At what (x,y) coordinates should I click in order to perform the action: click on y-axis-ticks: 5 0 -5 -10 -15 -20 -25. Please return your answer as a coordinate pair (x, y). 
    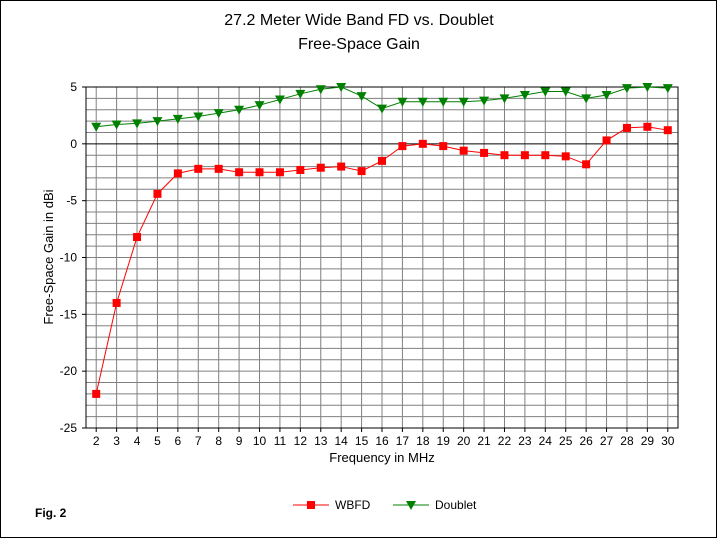
    Looking at the image, I should click on (73, 257).